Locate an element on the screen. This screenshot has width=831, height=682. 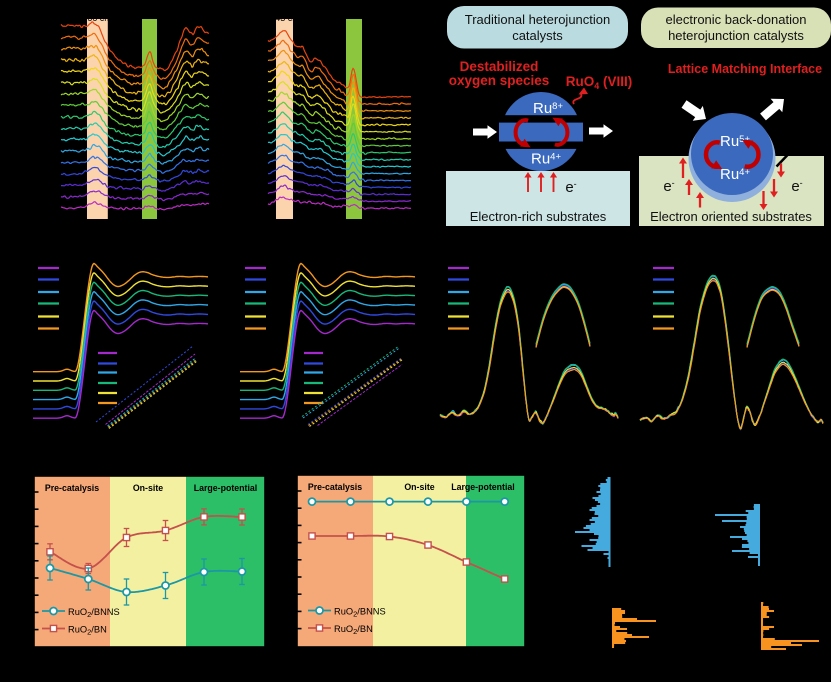
svg-text: 466 cm is located at coordinates (97, 18).